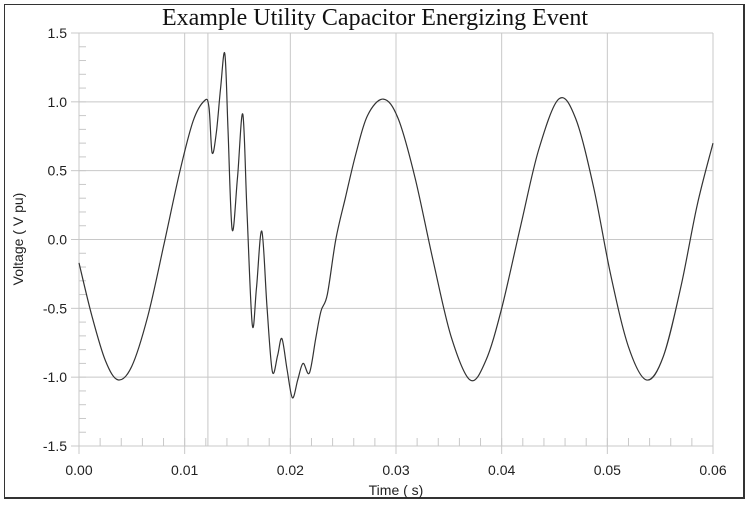 This screenshot has width=750, height=505. I want to click on y-axis-label: Voltage ( V pu), so click(18, 239).